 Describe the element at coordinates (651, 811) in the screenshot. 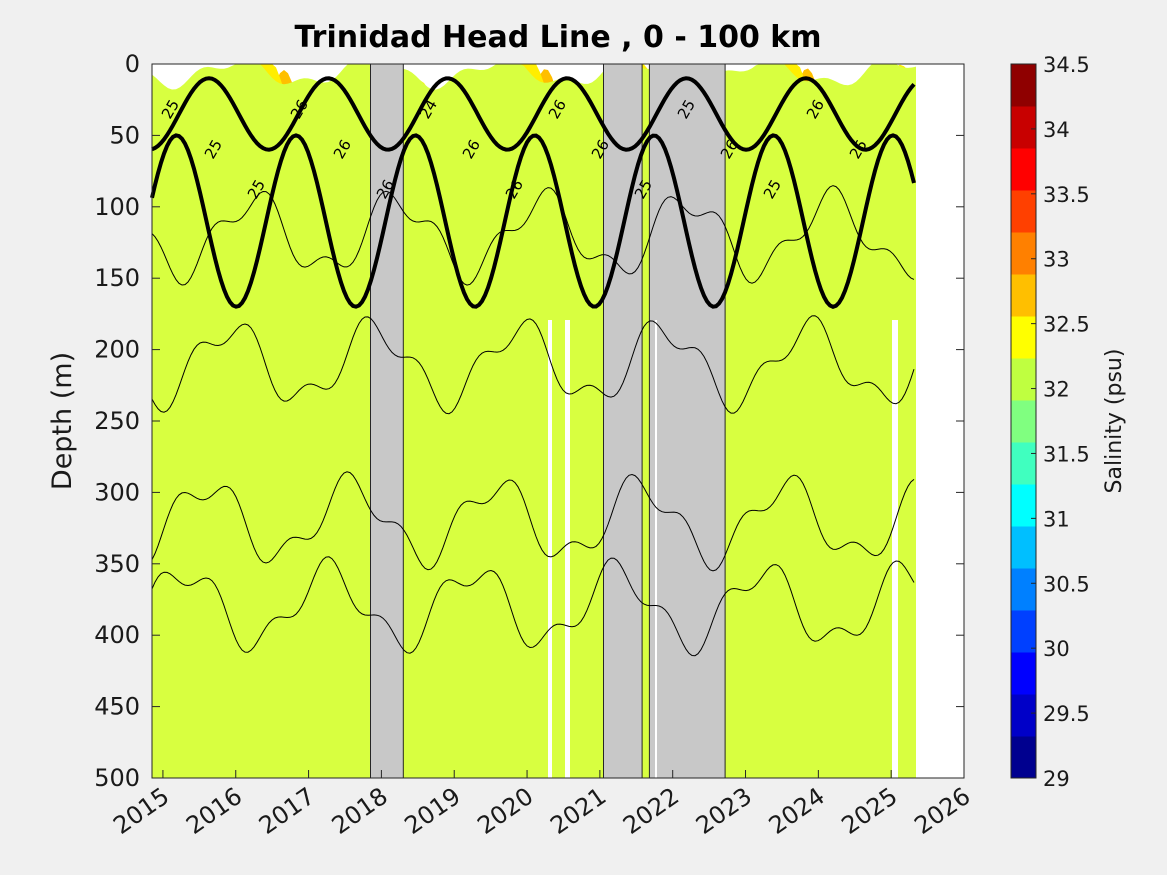

I see `x-tick-label: 2022` at that location.